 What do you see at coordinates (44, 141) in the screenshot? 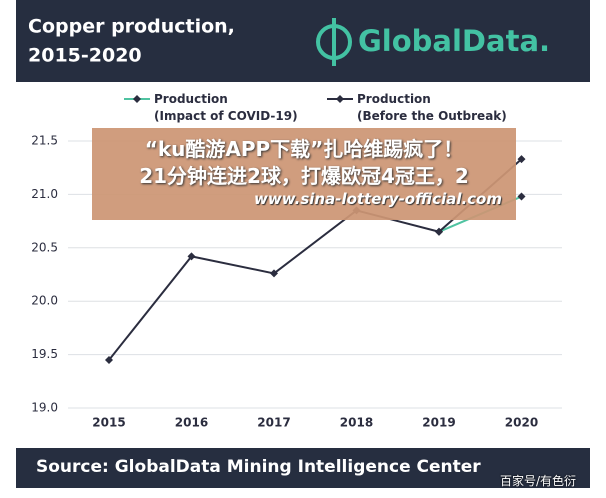
I see `y-tick-label: 21.5` at bounding box center [44, 141].